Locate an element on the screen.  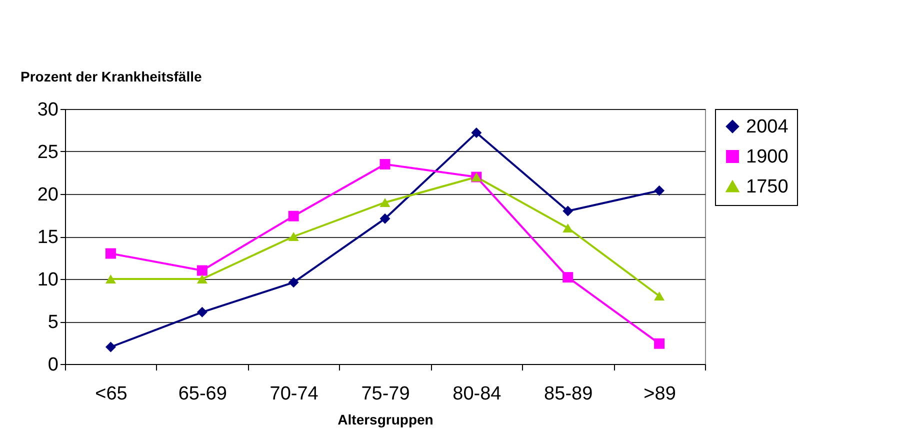
x-tick-label: 75-79 is located at coordinates (385, 394).